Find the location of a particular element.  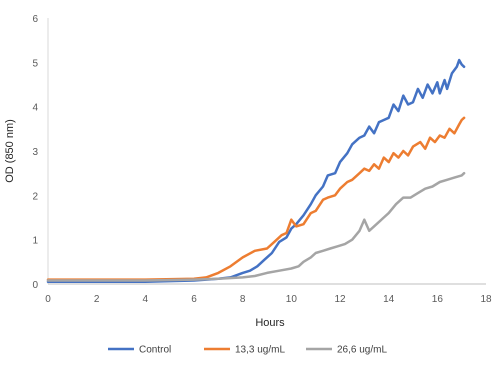

y-tick-label: 2 is located at coordinates (35, 196).